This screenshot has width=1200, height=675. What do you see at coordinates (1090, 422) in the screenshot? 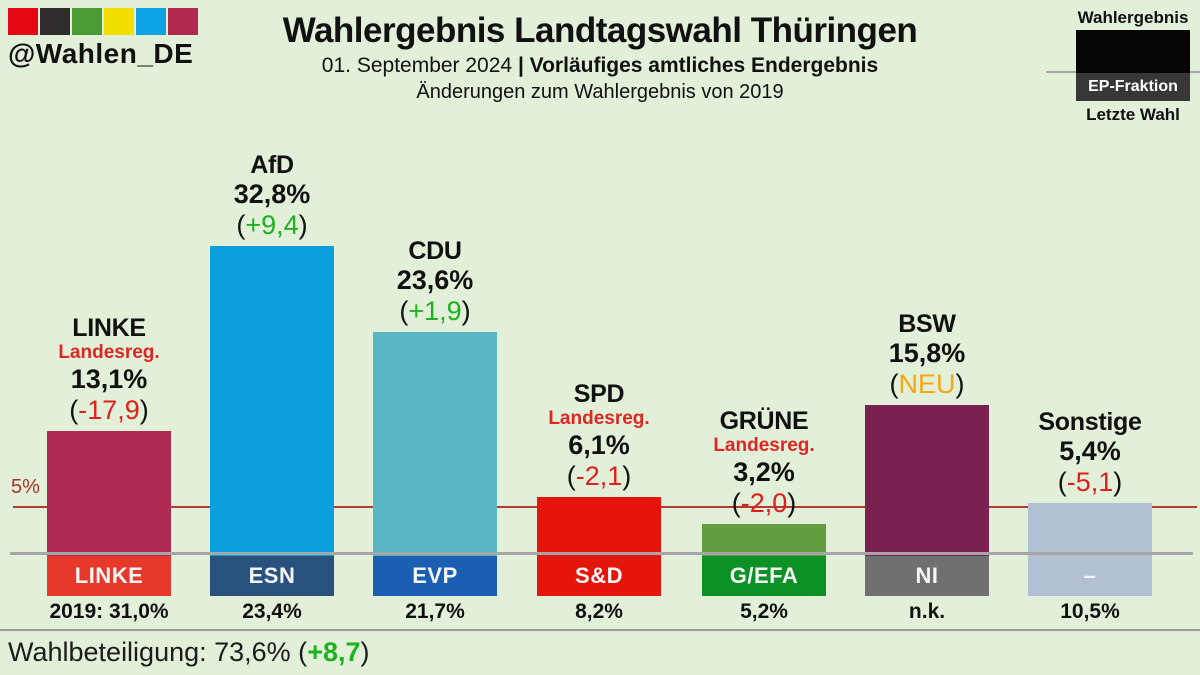
I see `party-name: Sonstige` at bounding box center [1090, 422].